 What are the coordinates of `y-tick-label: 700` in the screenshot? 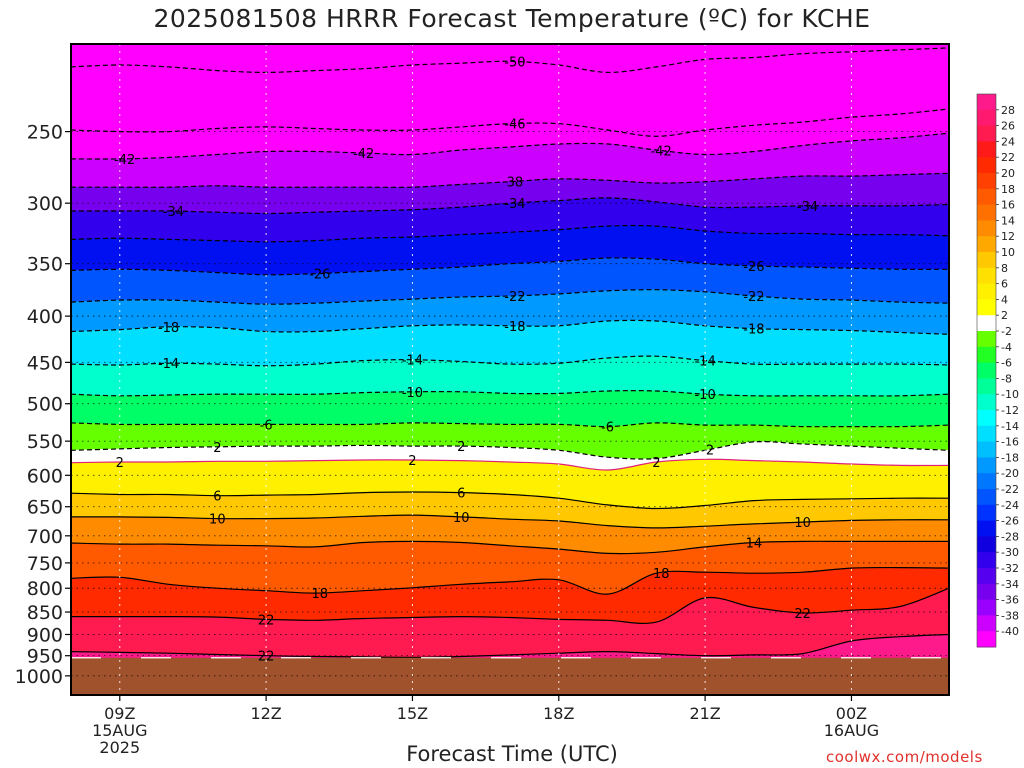 It's located at (45, 537).